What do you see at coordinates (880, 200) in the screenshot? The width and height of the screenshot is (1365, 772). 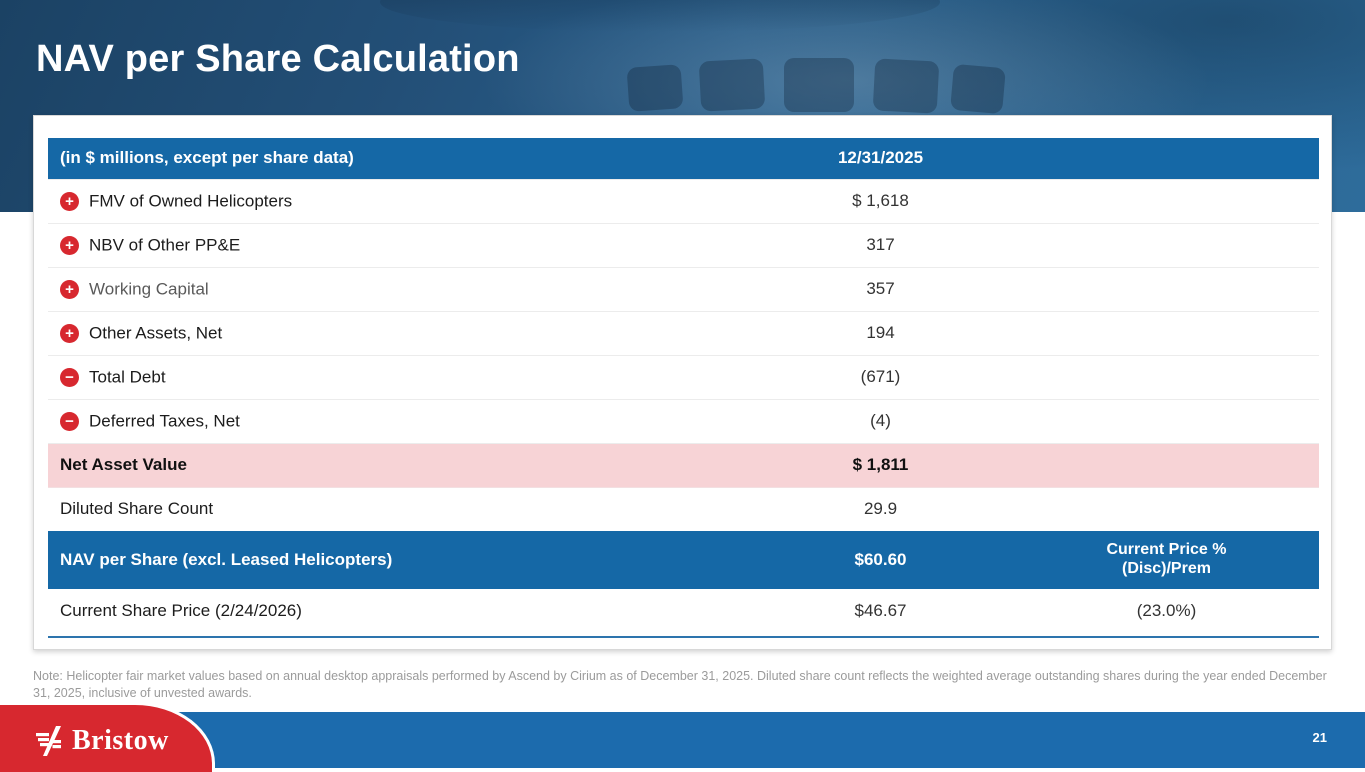 I see `row-value: $ 1,618` at bounding box center [880, 200].